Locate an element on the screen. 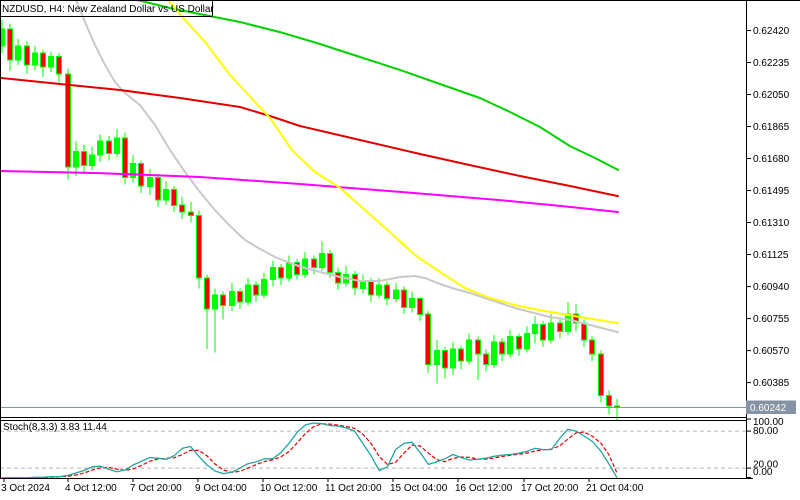 This screenshot has width=800, height=500. stoch-main-line is located at coordinates (310, 450).